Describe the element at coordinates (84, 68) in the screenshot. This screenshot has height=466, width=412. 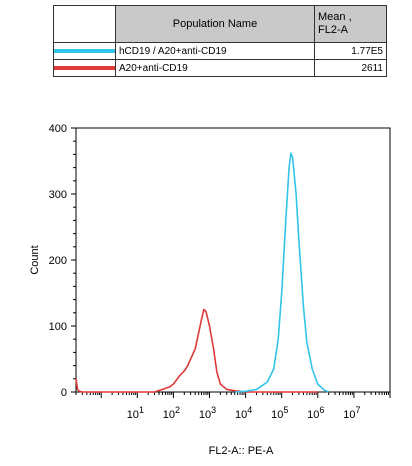
I see `legend-swatch-red` at that location.